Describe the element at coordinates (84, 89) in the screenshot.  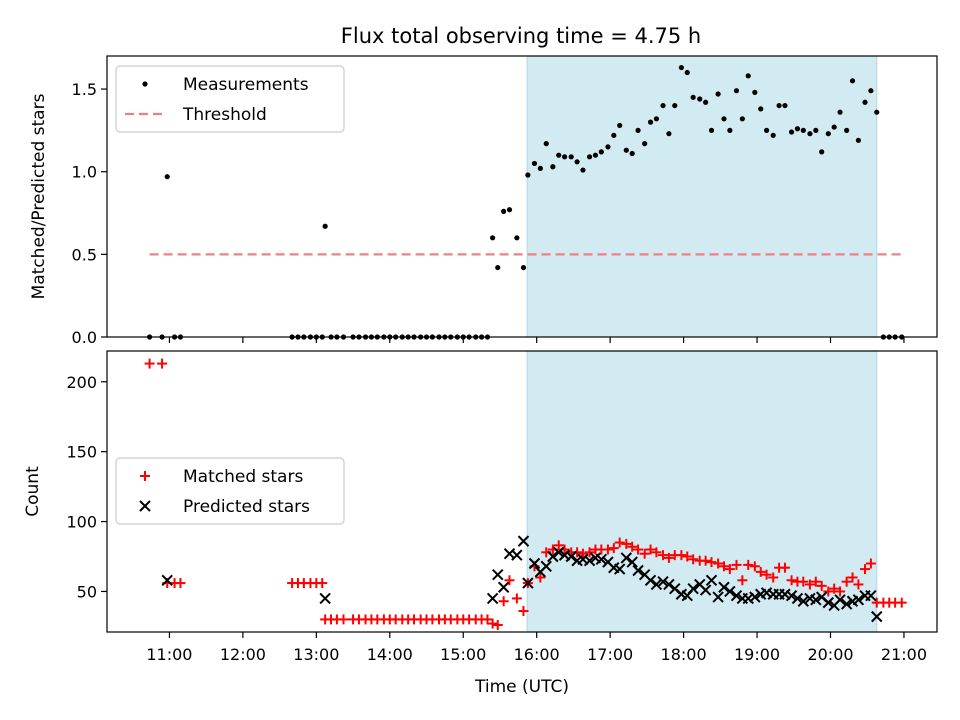
I see `y-tick-label: 1.5` at that location.